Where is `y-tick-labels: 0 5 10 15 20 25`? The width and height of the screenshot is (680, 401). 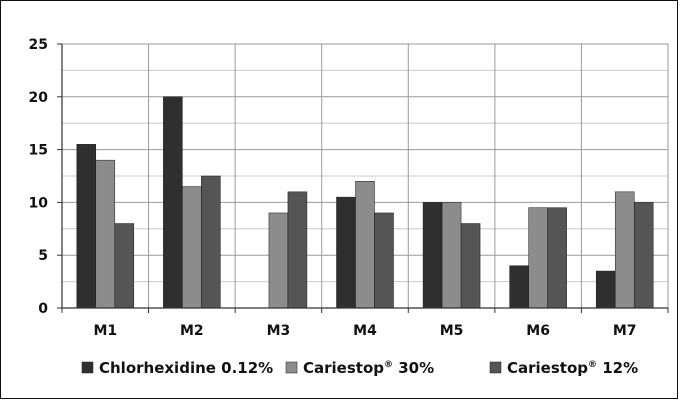
y-tick-labels: 0 5 10 15 20 25 is located at coordinates (39, 177).